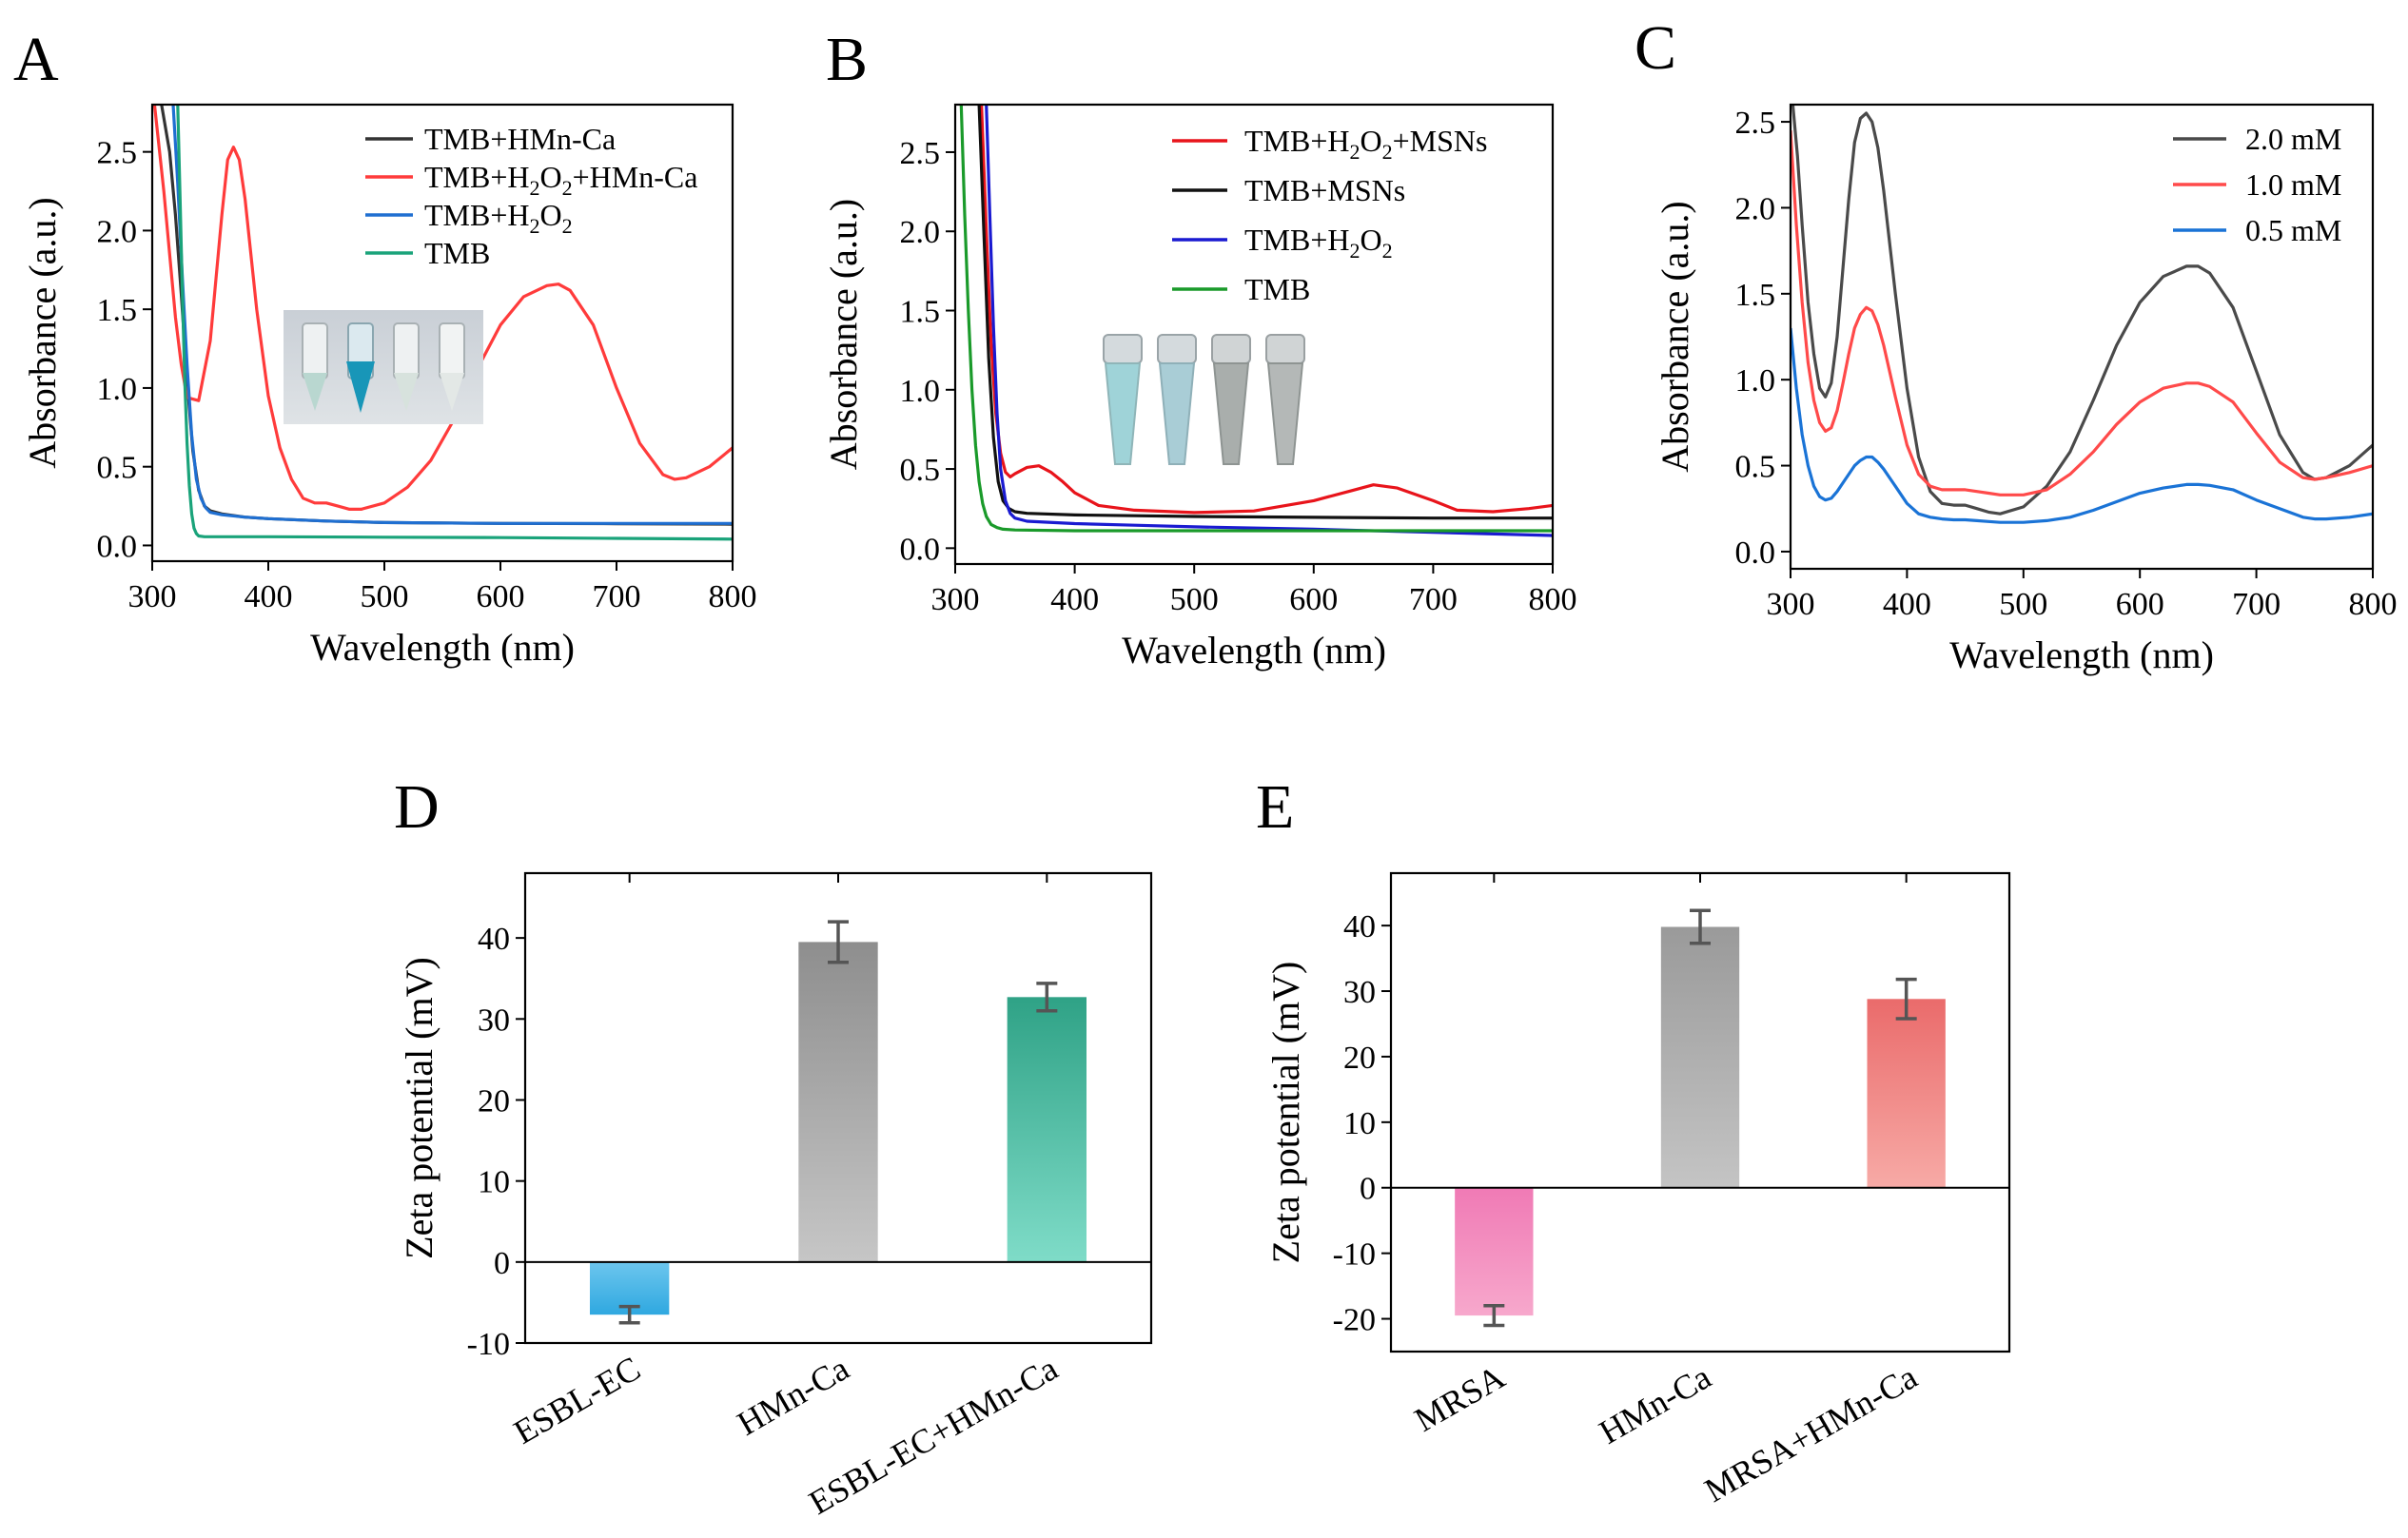  I want to click on panel-letter-e: E, so click(1275, 807).